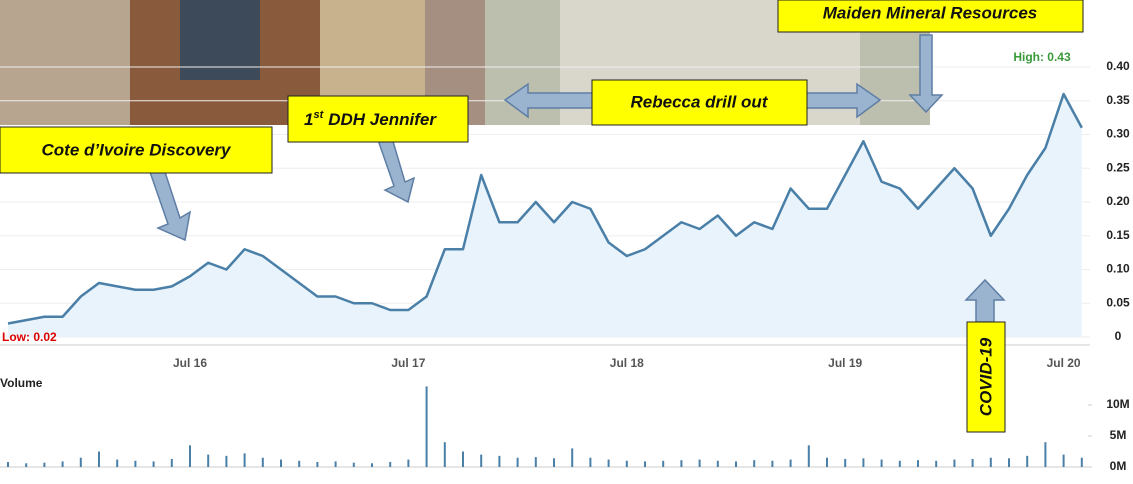 The height and width of the screenshot is (484, 1133). Describe the element at coordinates (29, 337) in the screenshot. I see `low-label: Low: 0.02` at that location.